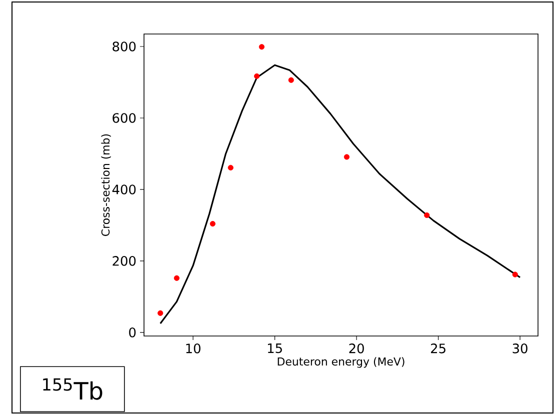  What do you see at coordinates (124, 189) in the screenshot?
I see `y-tick-label: 400` at bounding box center [124, 189].